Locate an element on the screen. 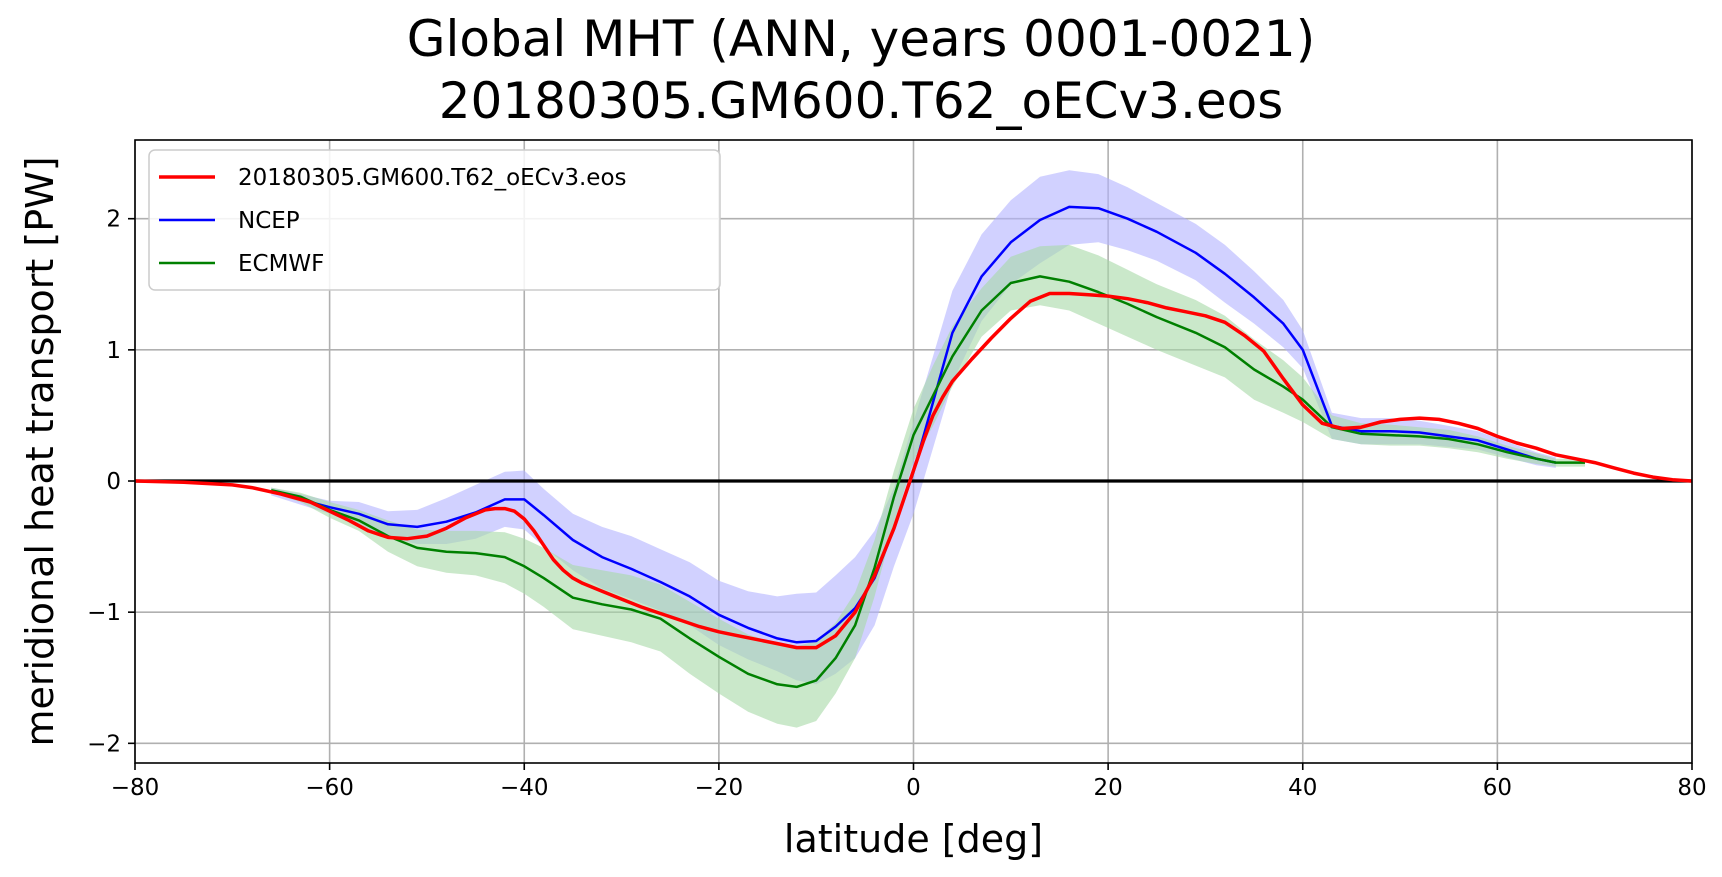  chart-title-line-2: 20180305.GM600.T62_oECv3.eos is located at coordinates (861, 101).